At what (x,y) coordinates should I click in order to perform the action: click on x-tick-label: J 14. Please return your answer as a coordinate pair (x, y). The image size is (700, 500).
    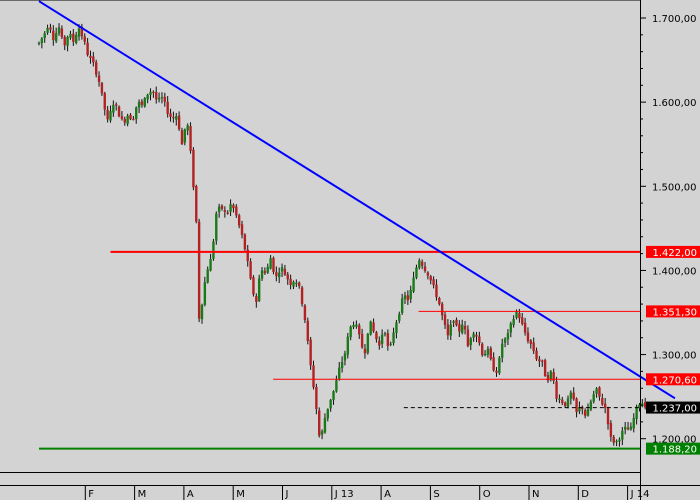
    Looking at the image, I should click on (640, 494).